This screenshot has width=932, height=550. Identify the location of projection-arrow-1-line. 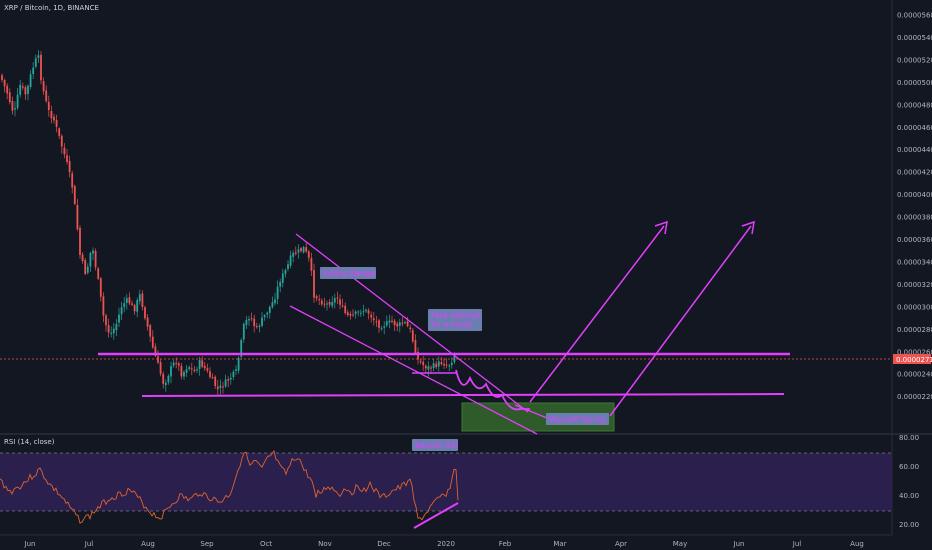
(597, 314).